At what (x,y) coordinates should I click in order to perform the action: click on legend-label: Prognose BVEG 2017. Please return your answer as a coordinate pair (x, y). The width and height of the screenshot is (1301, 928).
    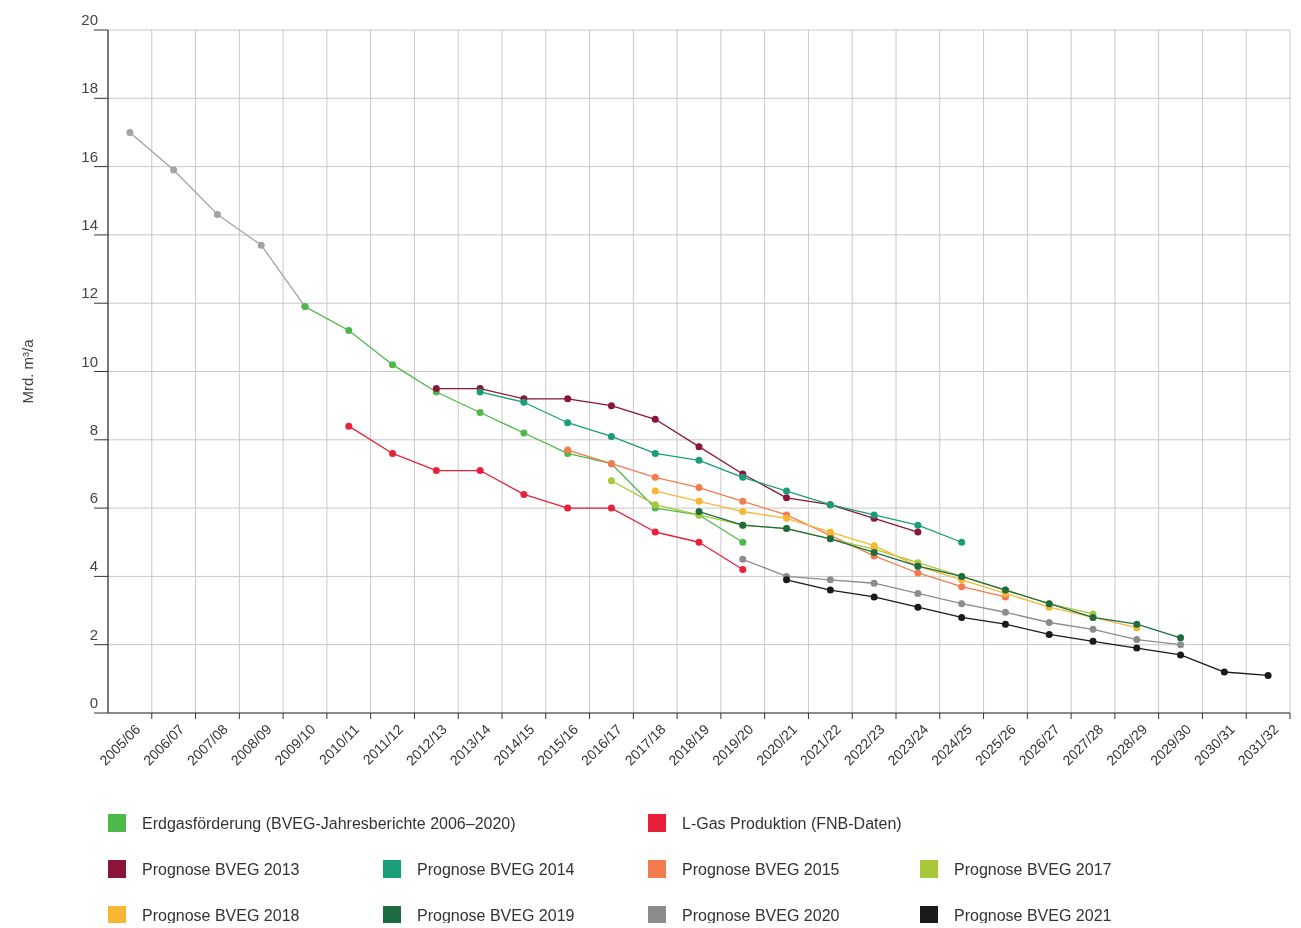
    Looking at the image, I should click on (1033, 869).